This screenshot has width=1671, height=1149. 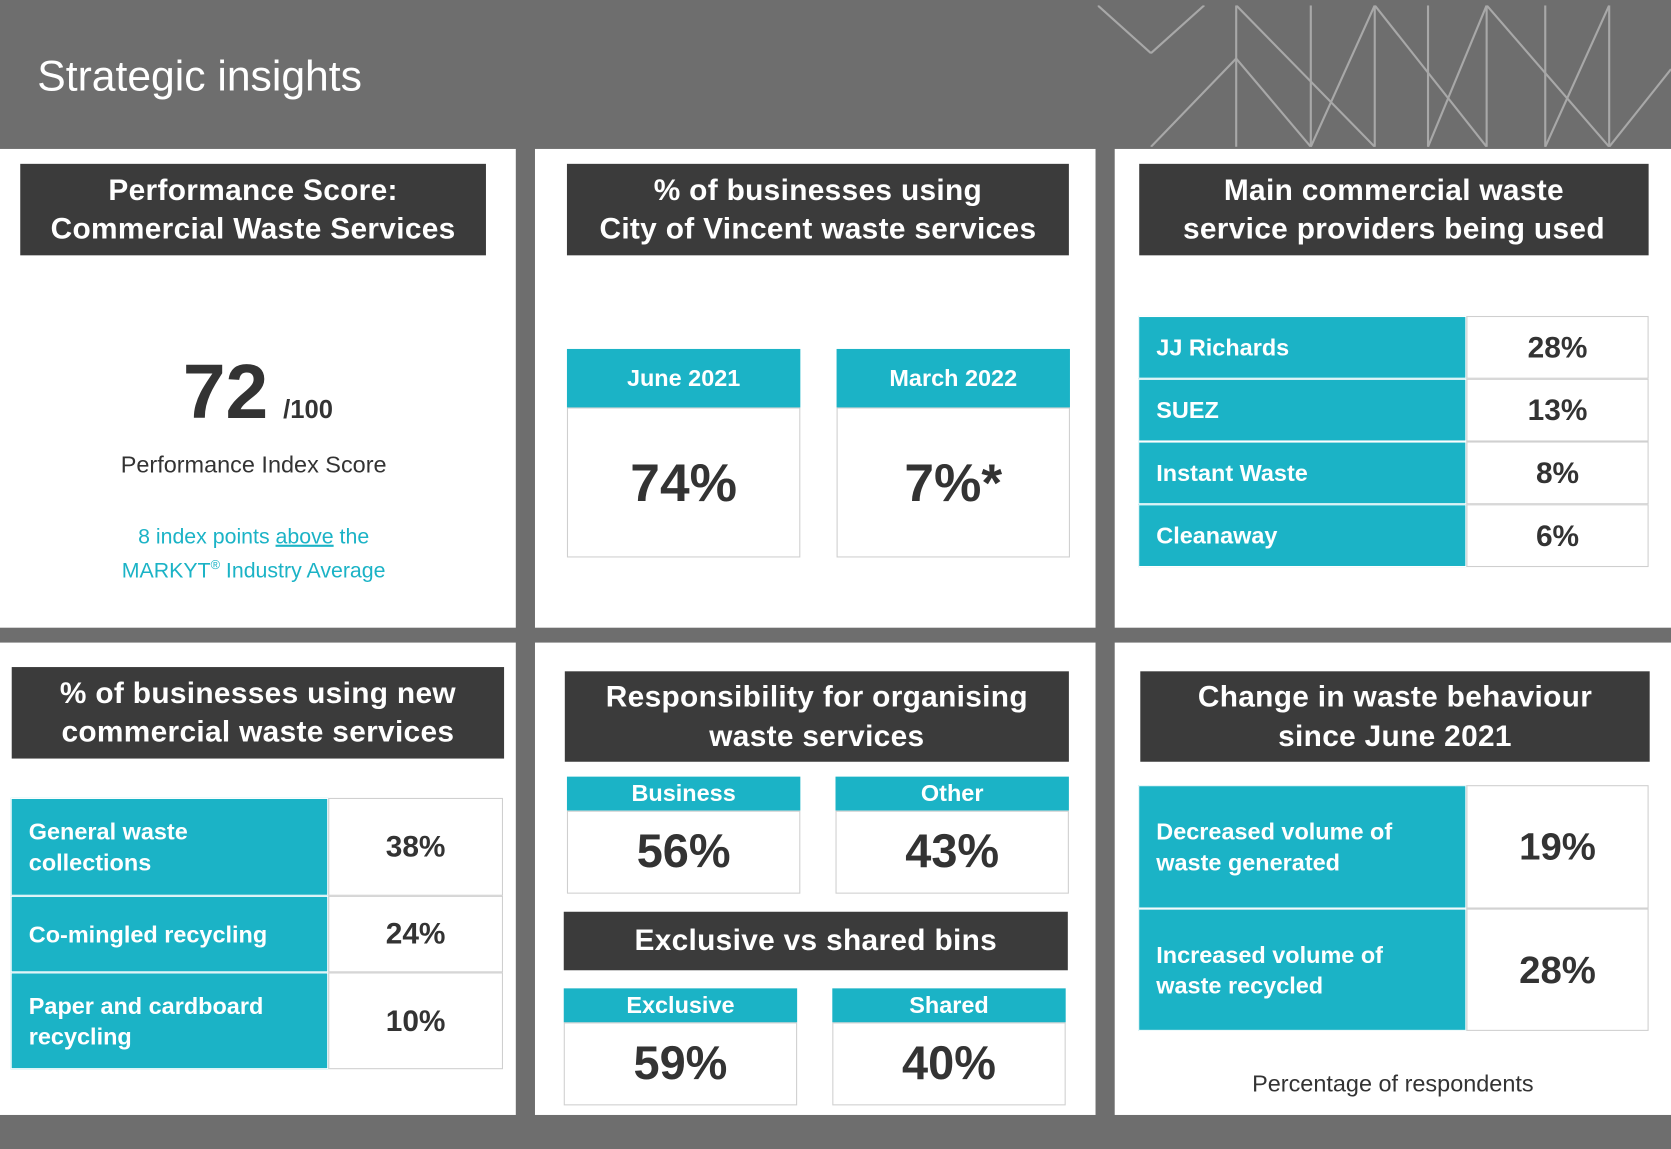 I want to click on card-value: 74%, so click(x=683, y=482).